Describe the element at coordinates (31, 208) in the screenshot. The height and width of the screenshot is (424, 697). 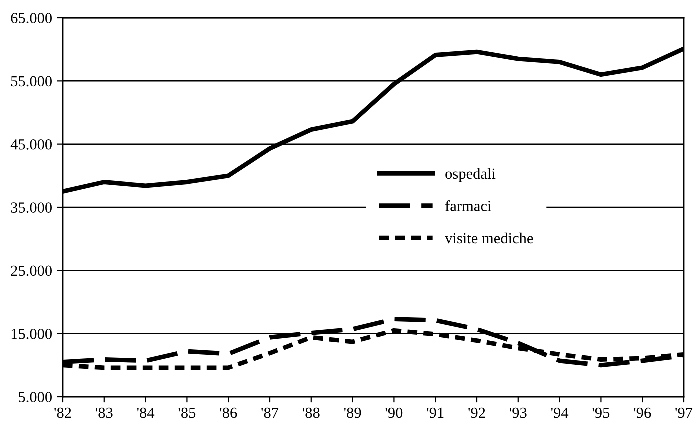
I see `y-tick-label: 35.000` at that location.